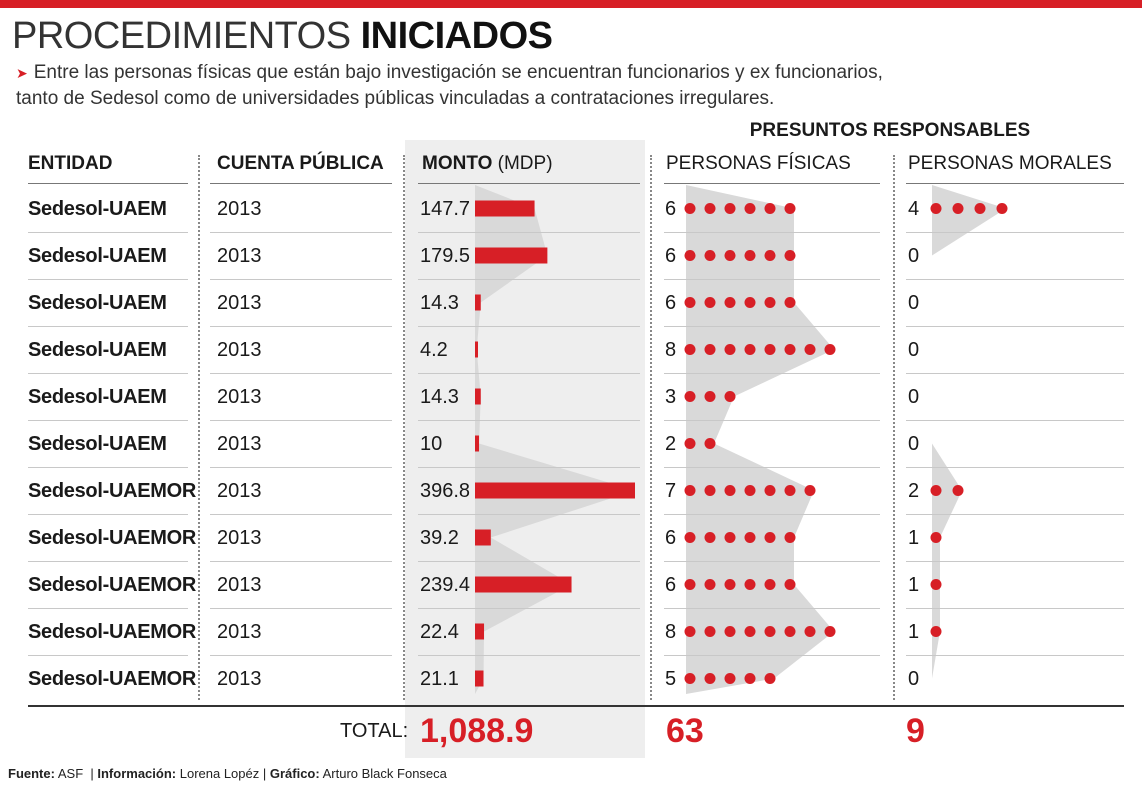 The image size is (1142, 788). Describe the element at coordinates (758, 163) in the screenshot. I see `column-header-fisicas: PERSONAS FÍSICAS` at that location.